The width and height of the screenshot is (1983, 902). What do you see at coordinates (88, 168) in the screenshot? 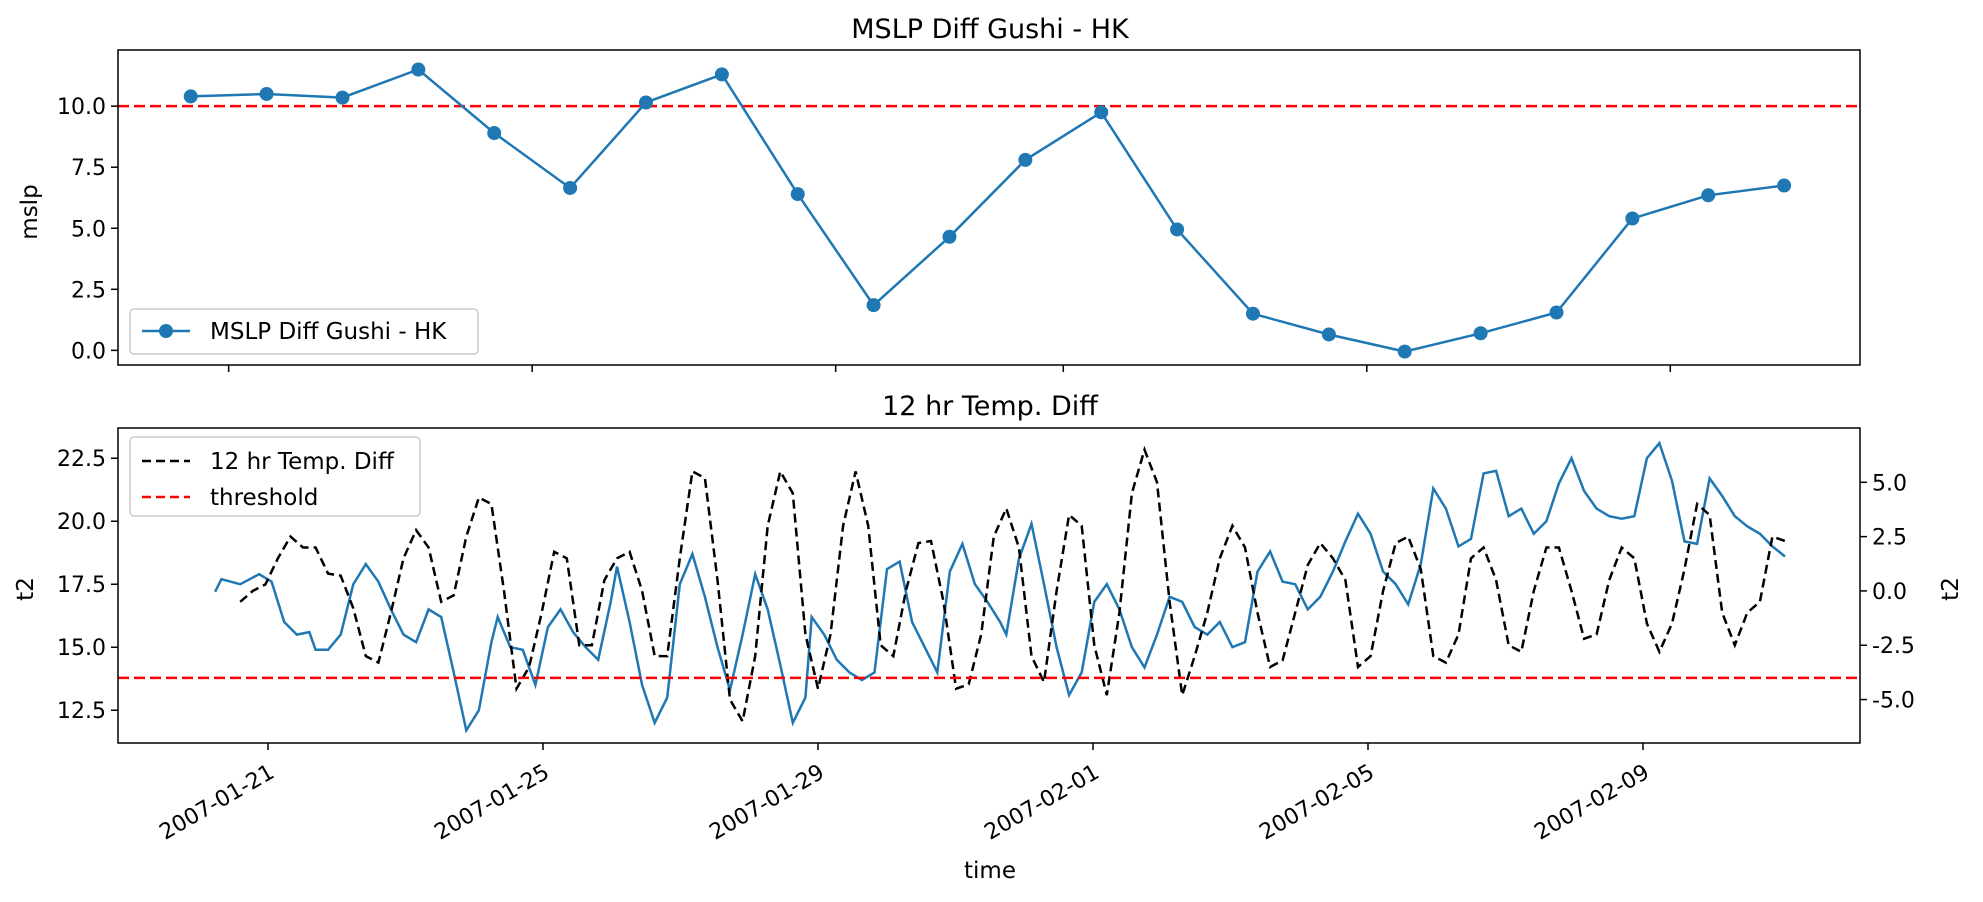
I see `mslp-y-tick-label: 7.5` at bounding box center [88, 168].